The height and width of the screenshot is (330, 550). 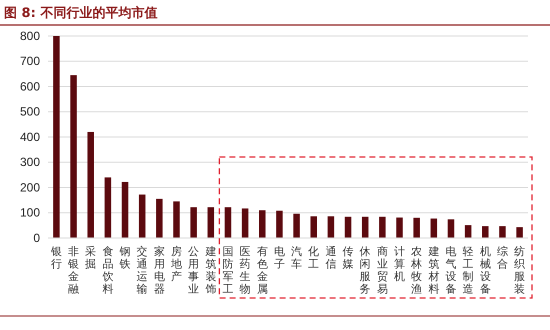 What do you see at coordinates (124, 258) in the screenshot?
I see `x-tick-label: 钢铁` at bounding box center [124, 258].